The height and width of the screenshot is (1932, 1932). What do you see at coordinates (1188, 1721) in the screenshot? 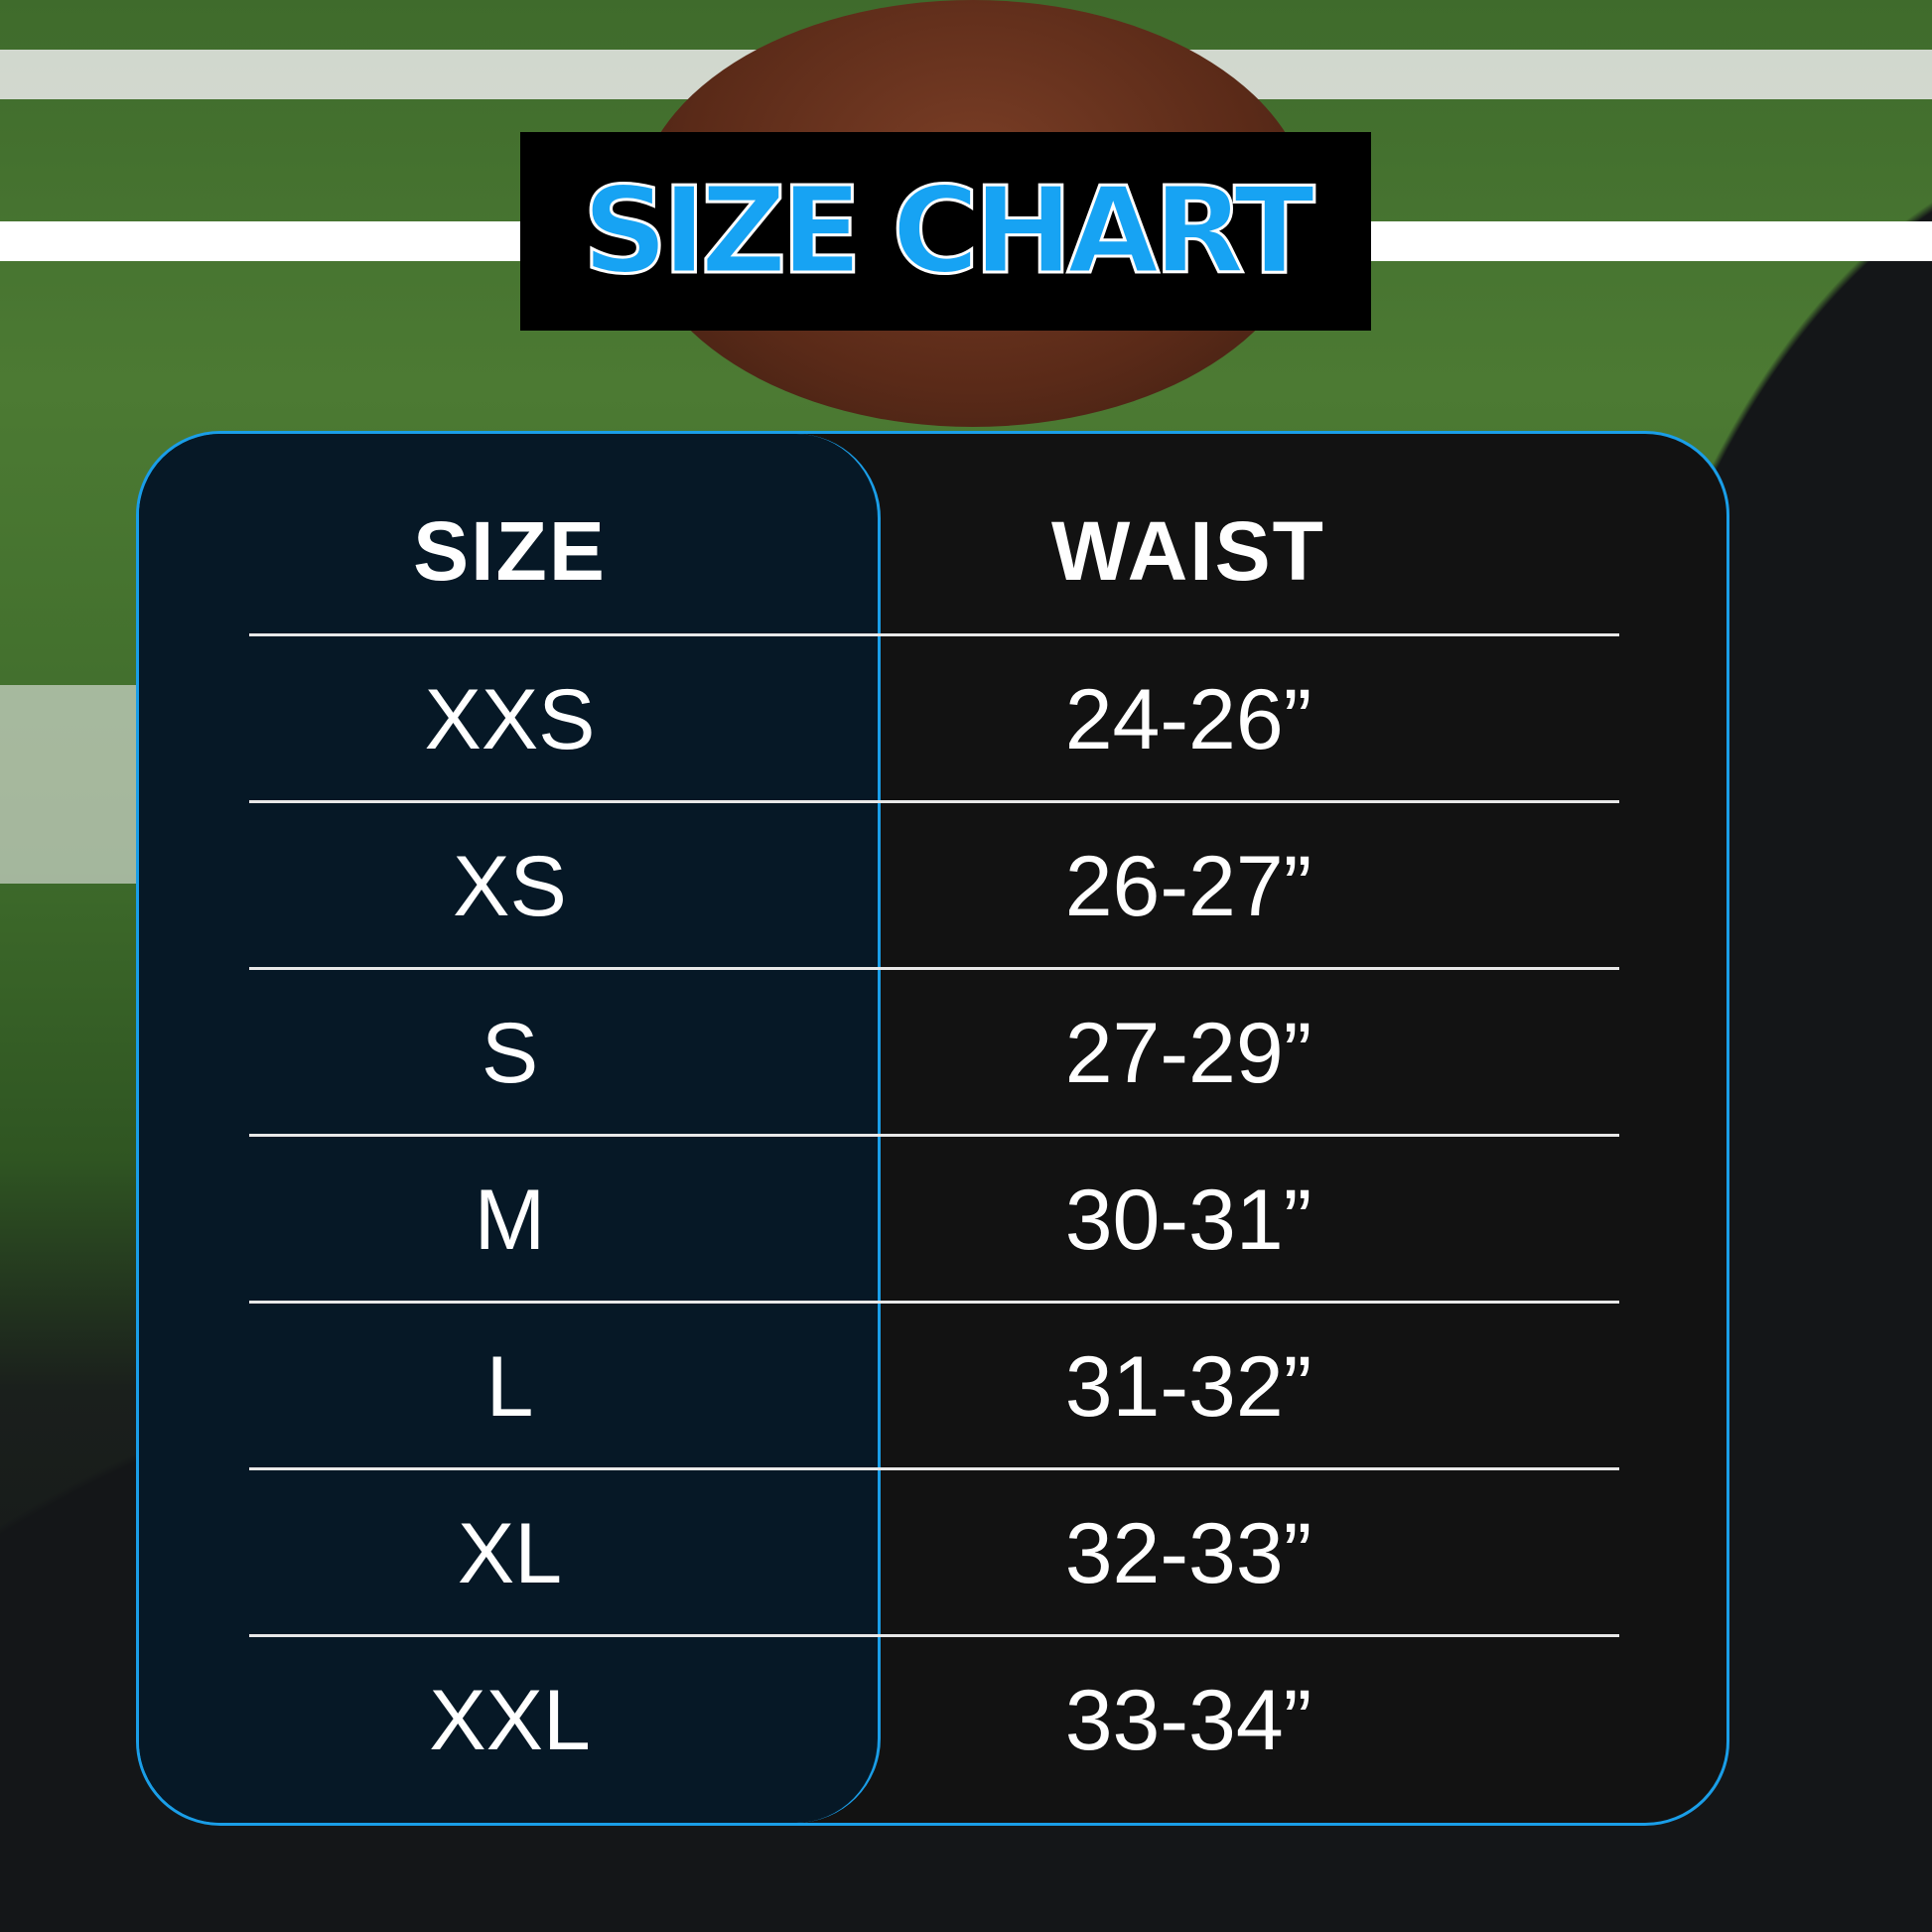
I see `waist-cell: 33-34”` at bounding box center [1188, 1721].